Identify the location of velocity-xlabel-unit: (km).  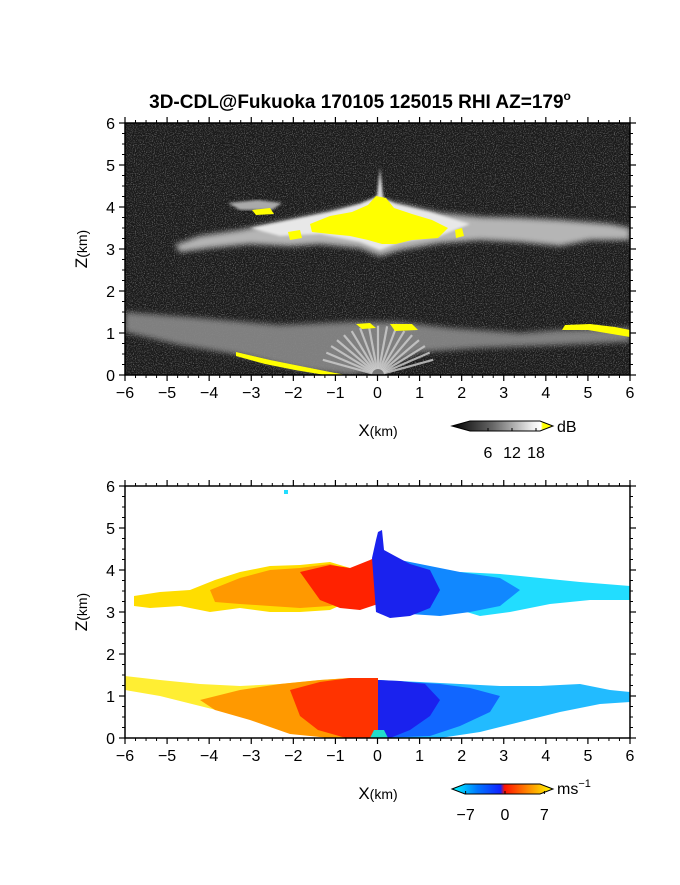
(384, 794).